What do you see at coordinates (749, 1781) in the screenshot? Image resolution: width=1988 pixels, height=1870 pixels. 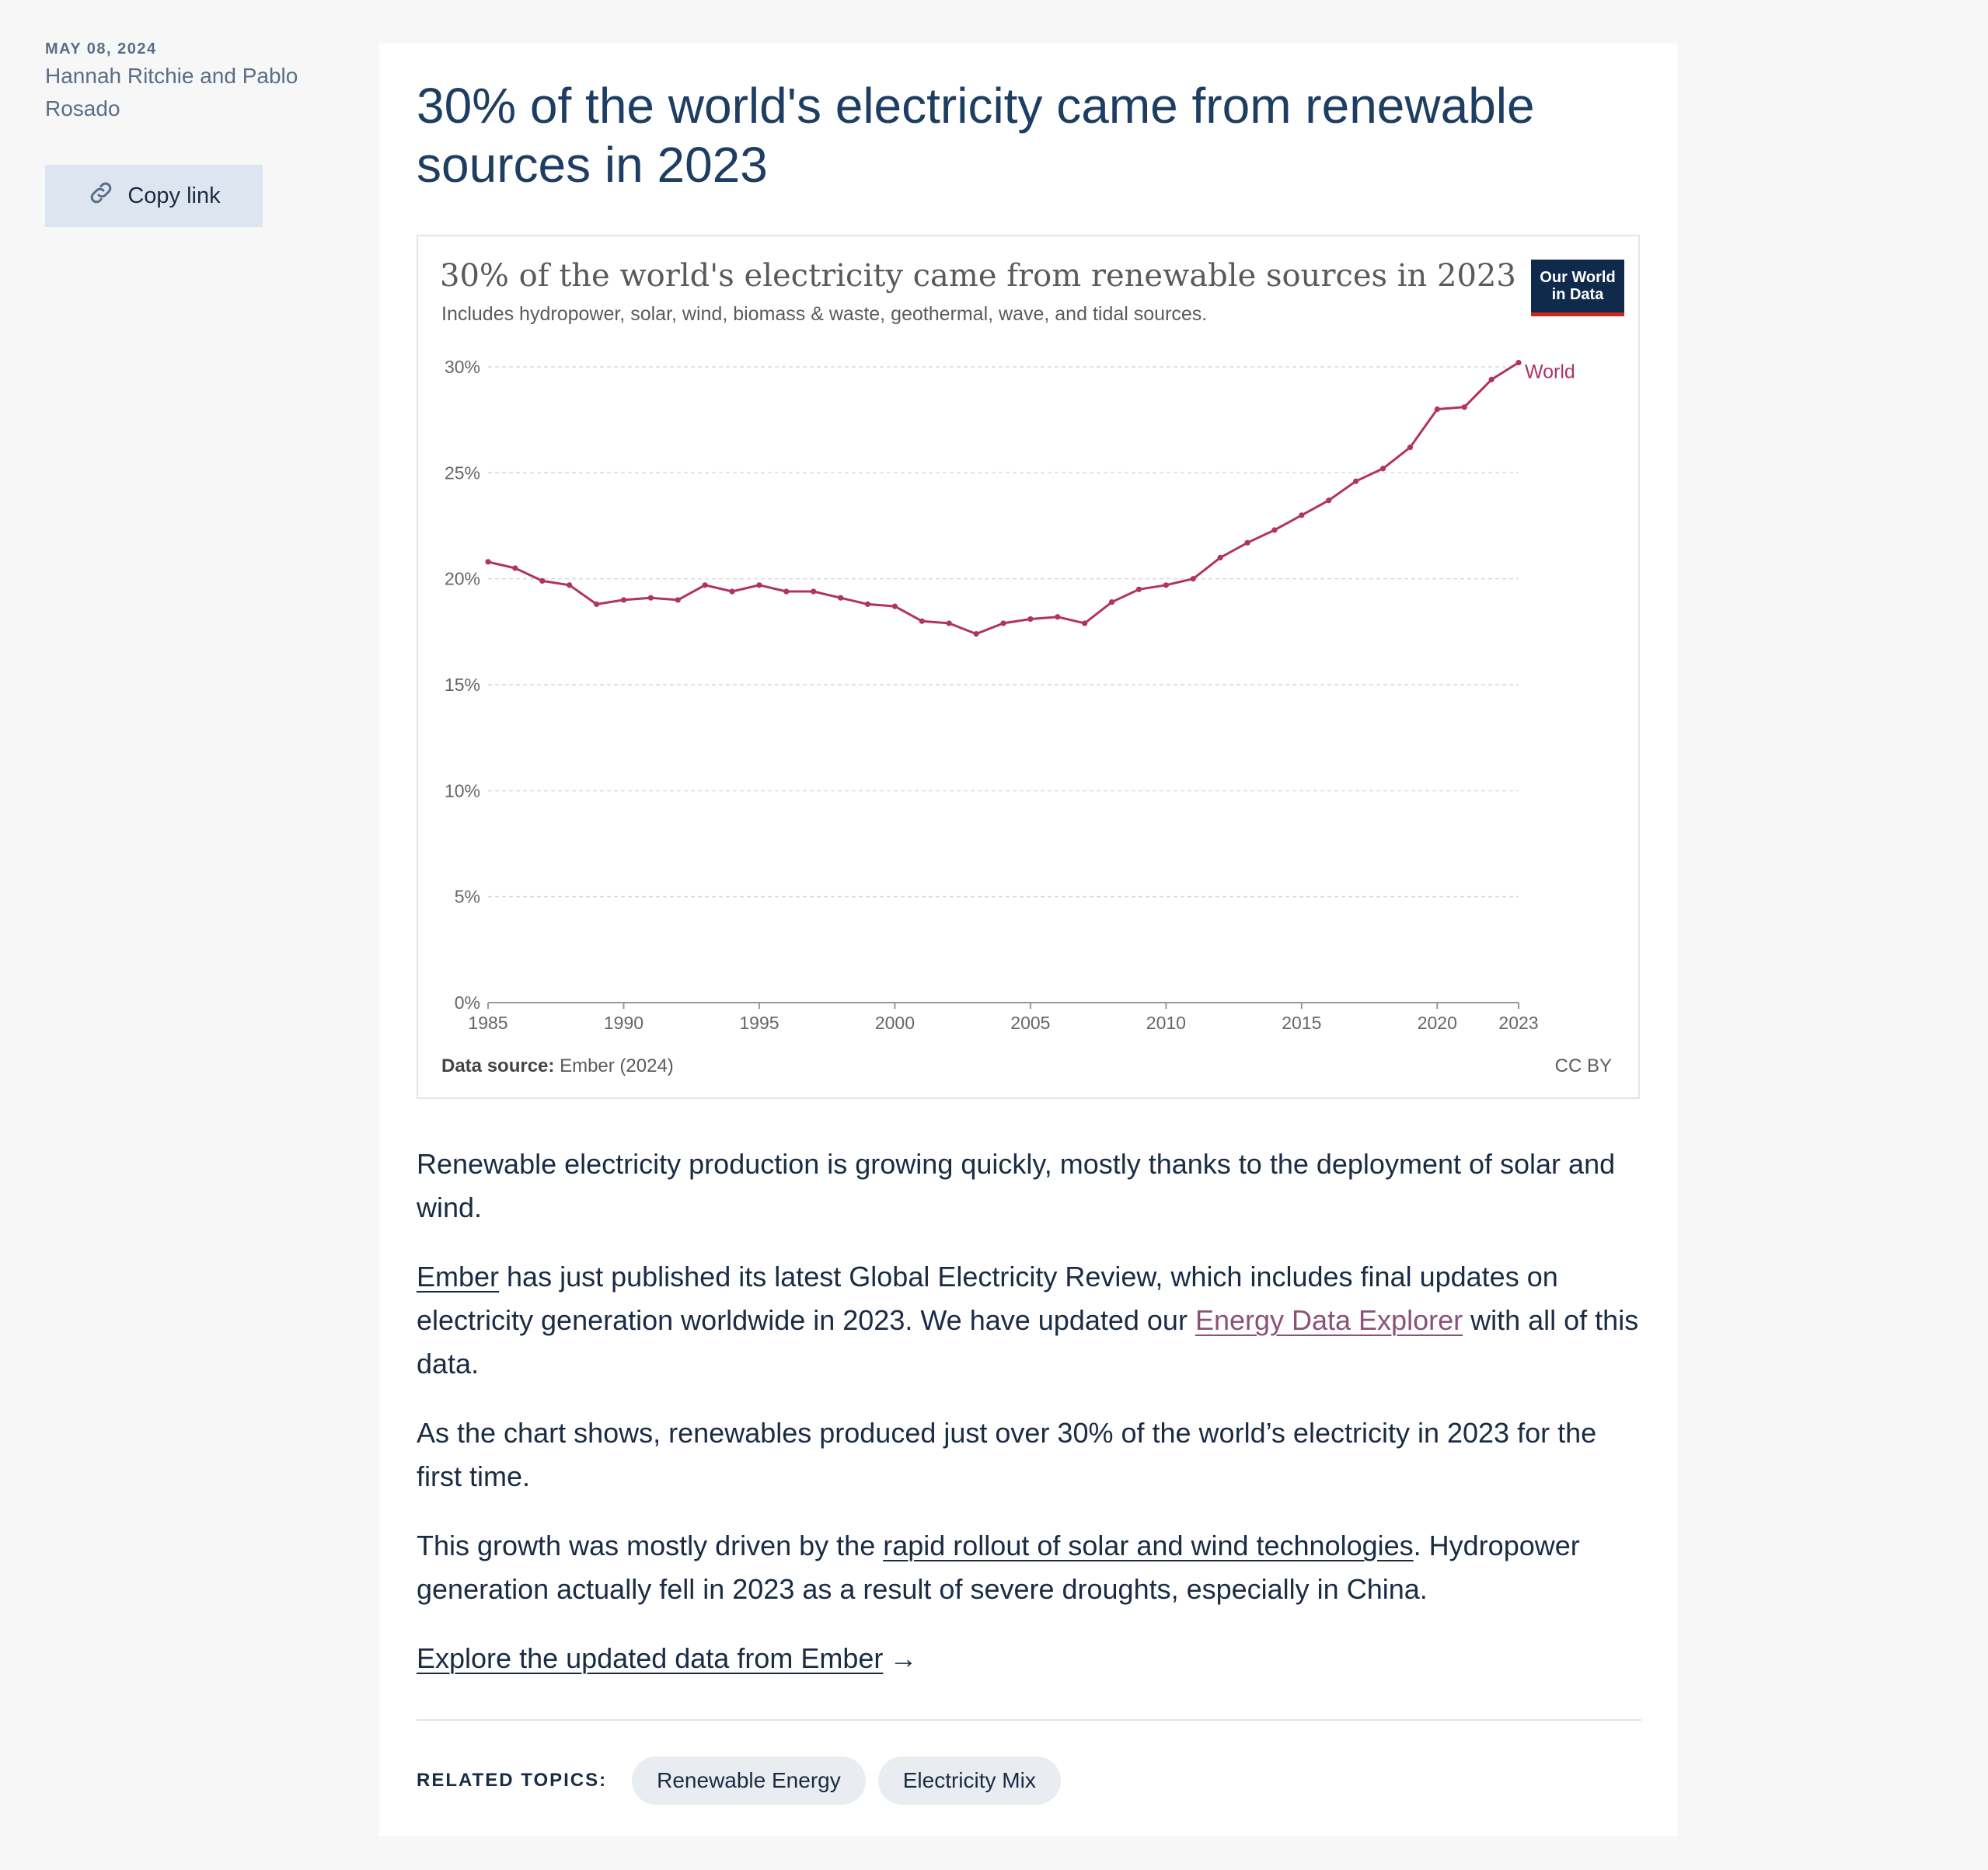 I see `topic-pill-renewable-energy: Renewable Energy` at bounding box center [749, 1781].